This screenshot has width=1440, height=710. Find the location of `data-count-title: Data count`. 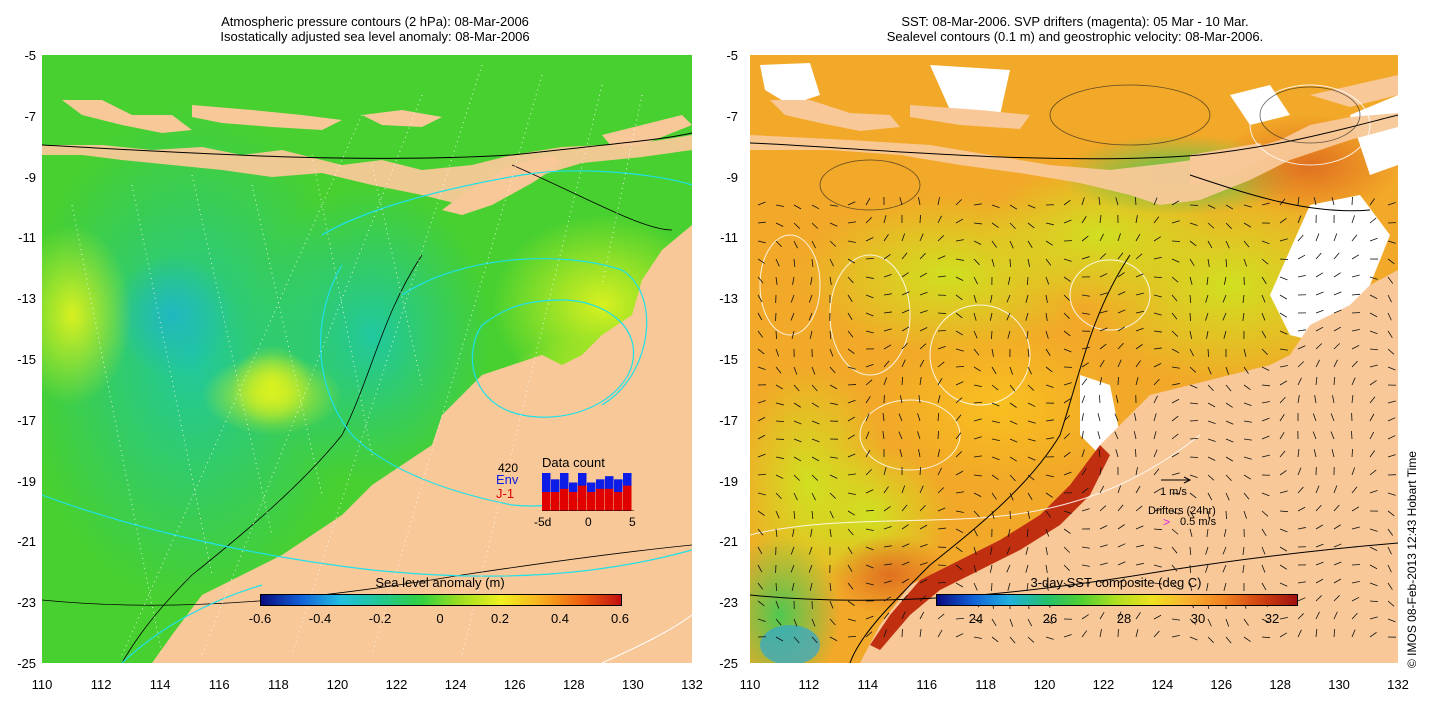

data-count-title: Data count is located at coordinates (573, 462).